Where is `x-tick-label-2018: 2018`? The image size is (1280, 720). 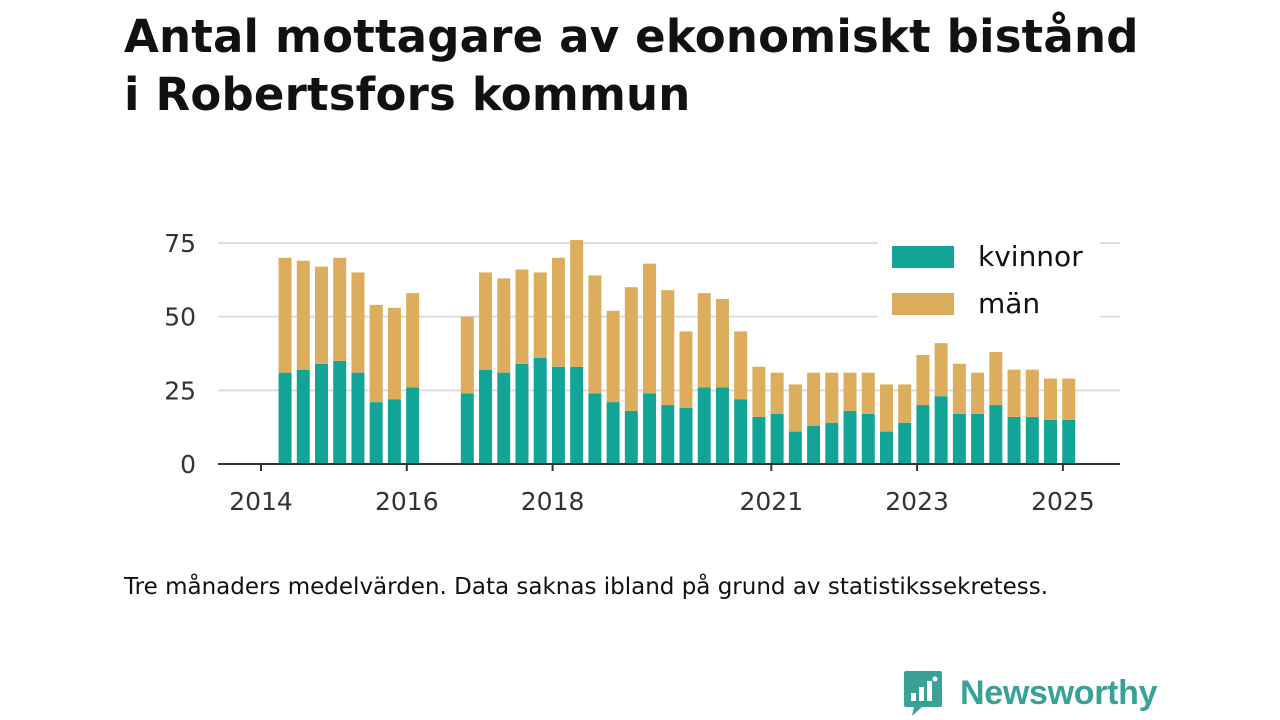 x-tick-label-2018: 2018 is located at coordinates (553, 501).